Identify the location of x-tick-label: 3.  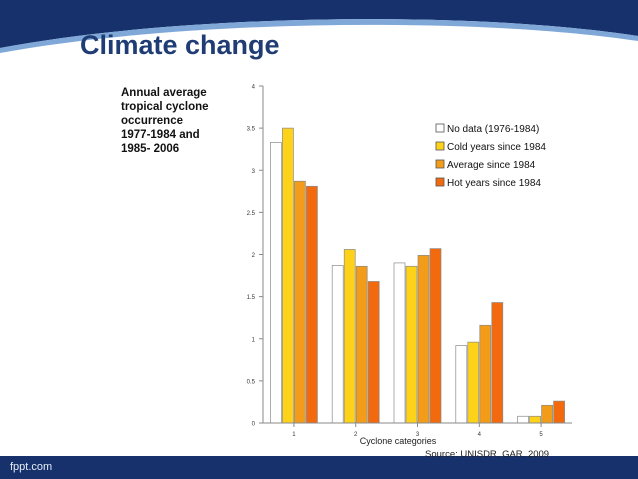
(418, 435).